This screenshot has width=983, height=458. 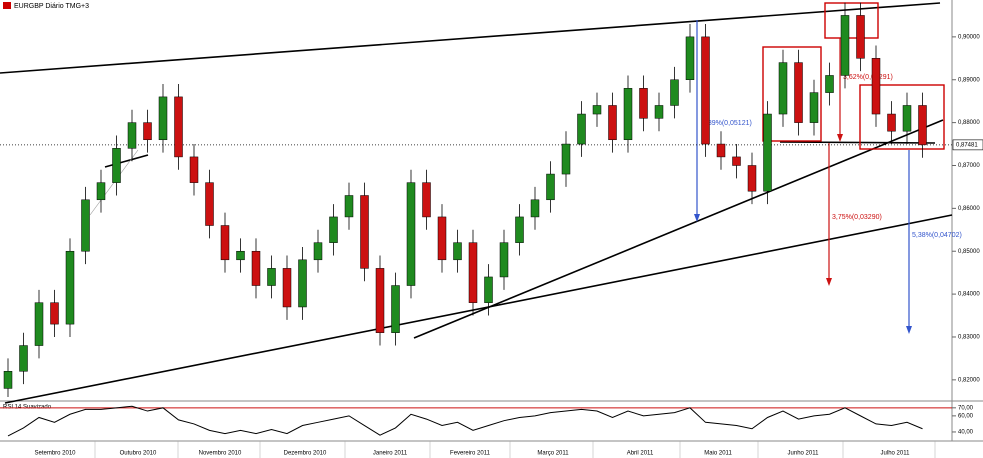 I want to click on month-label: Dezembro 2010, so click(x=305, y=454).